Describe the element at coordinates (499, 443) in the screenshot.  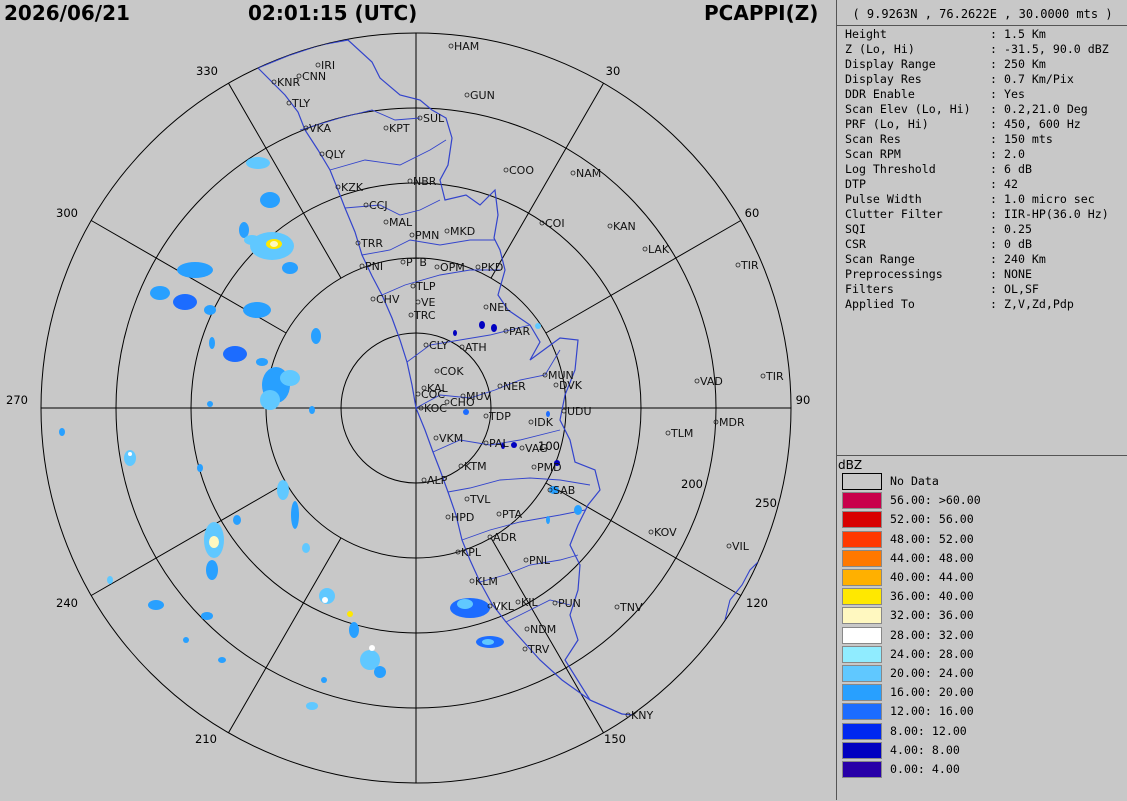
I see `city-label: PAL` at that location.